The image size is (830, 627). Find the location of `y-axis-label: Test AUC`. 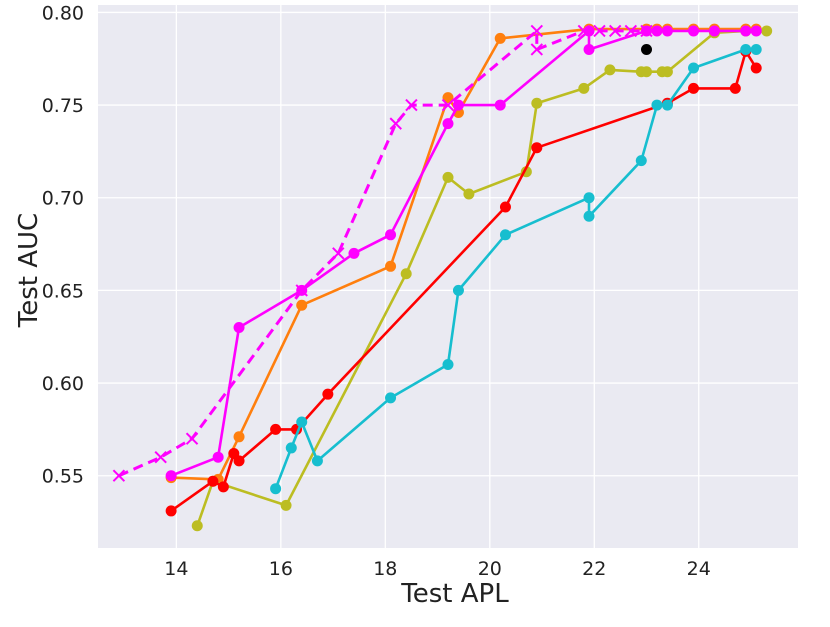

y-axis-label: Test AUC is located at coordinates (29, 270).